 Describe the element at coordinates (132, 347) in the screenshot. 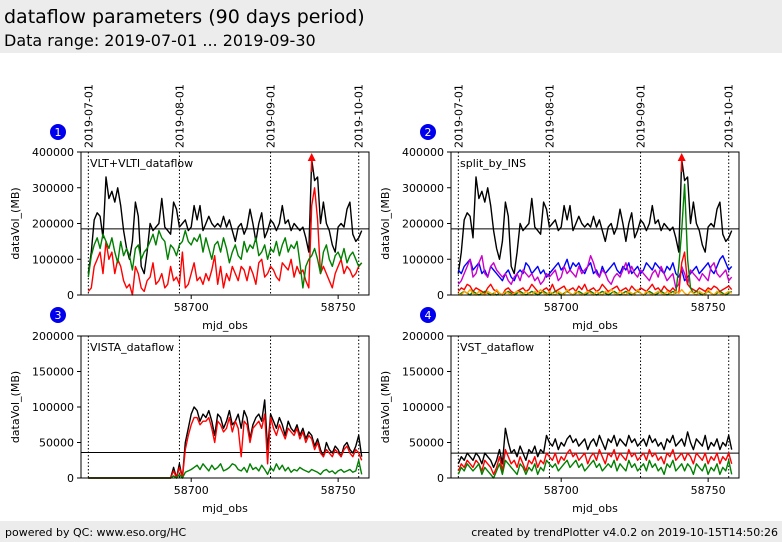

I see `panel-label: VISTA_dataflow` at that location.